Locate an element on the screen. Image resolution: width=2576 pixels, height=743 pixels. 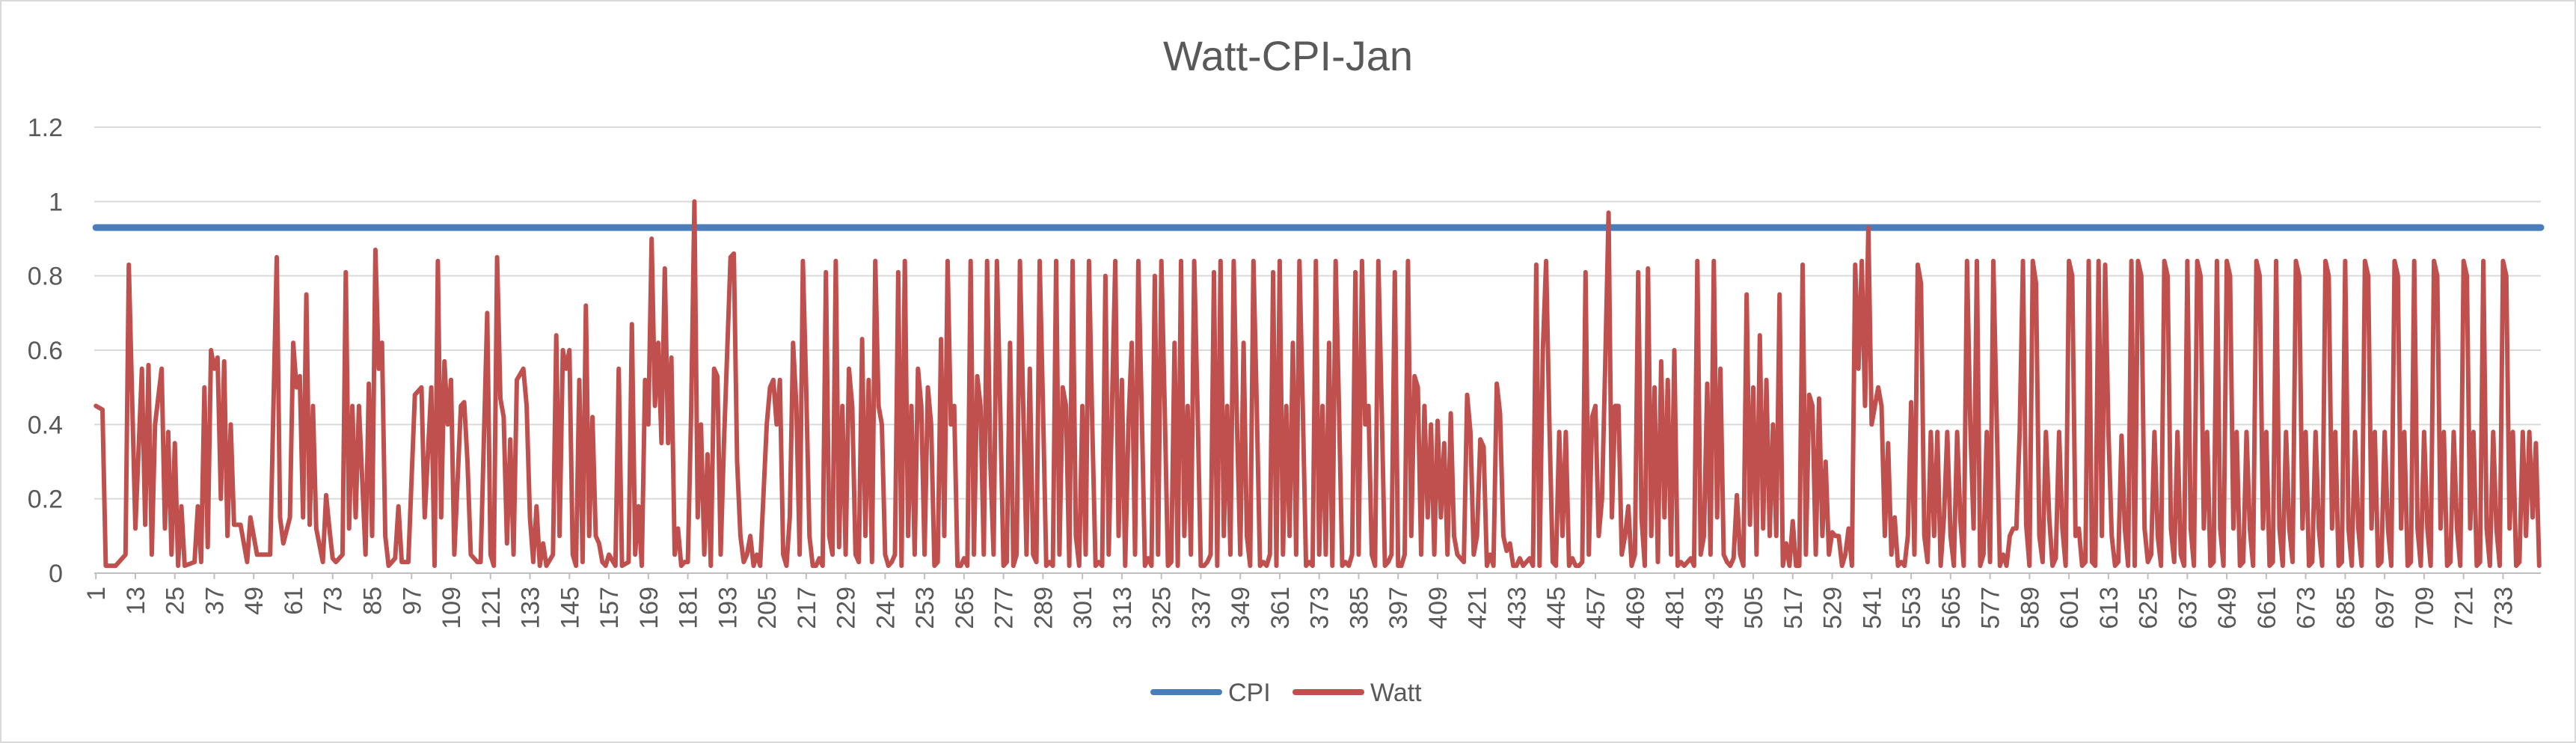
x-tick-label: 337 is located at coordinates (1201, 608).